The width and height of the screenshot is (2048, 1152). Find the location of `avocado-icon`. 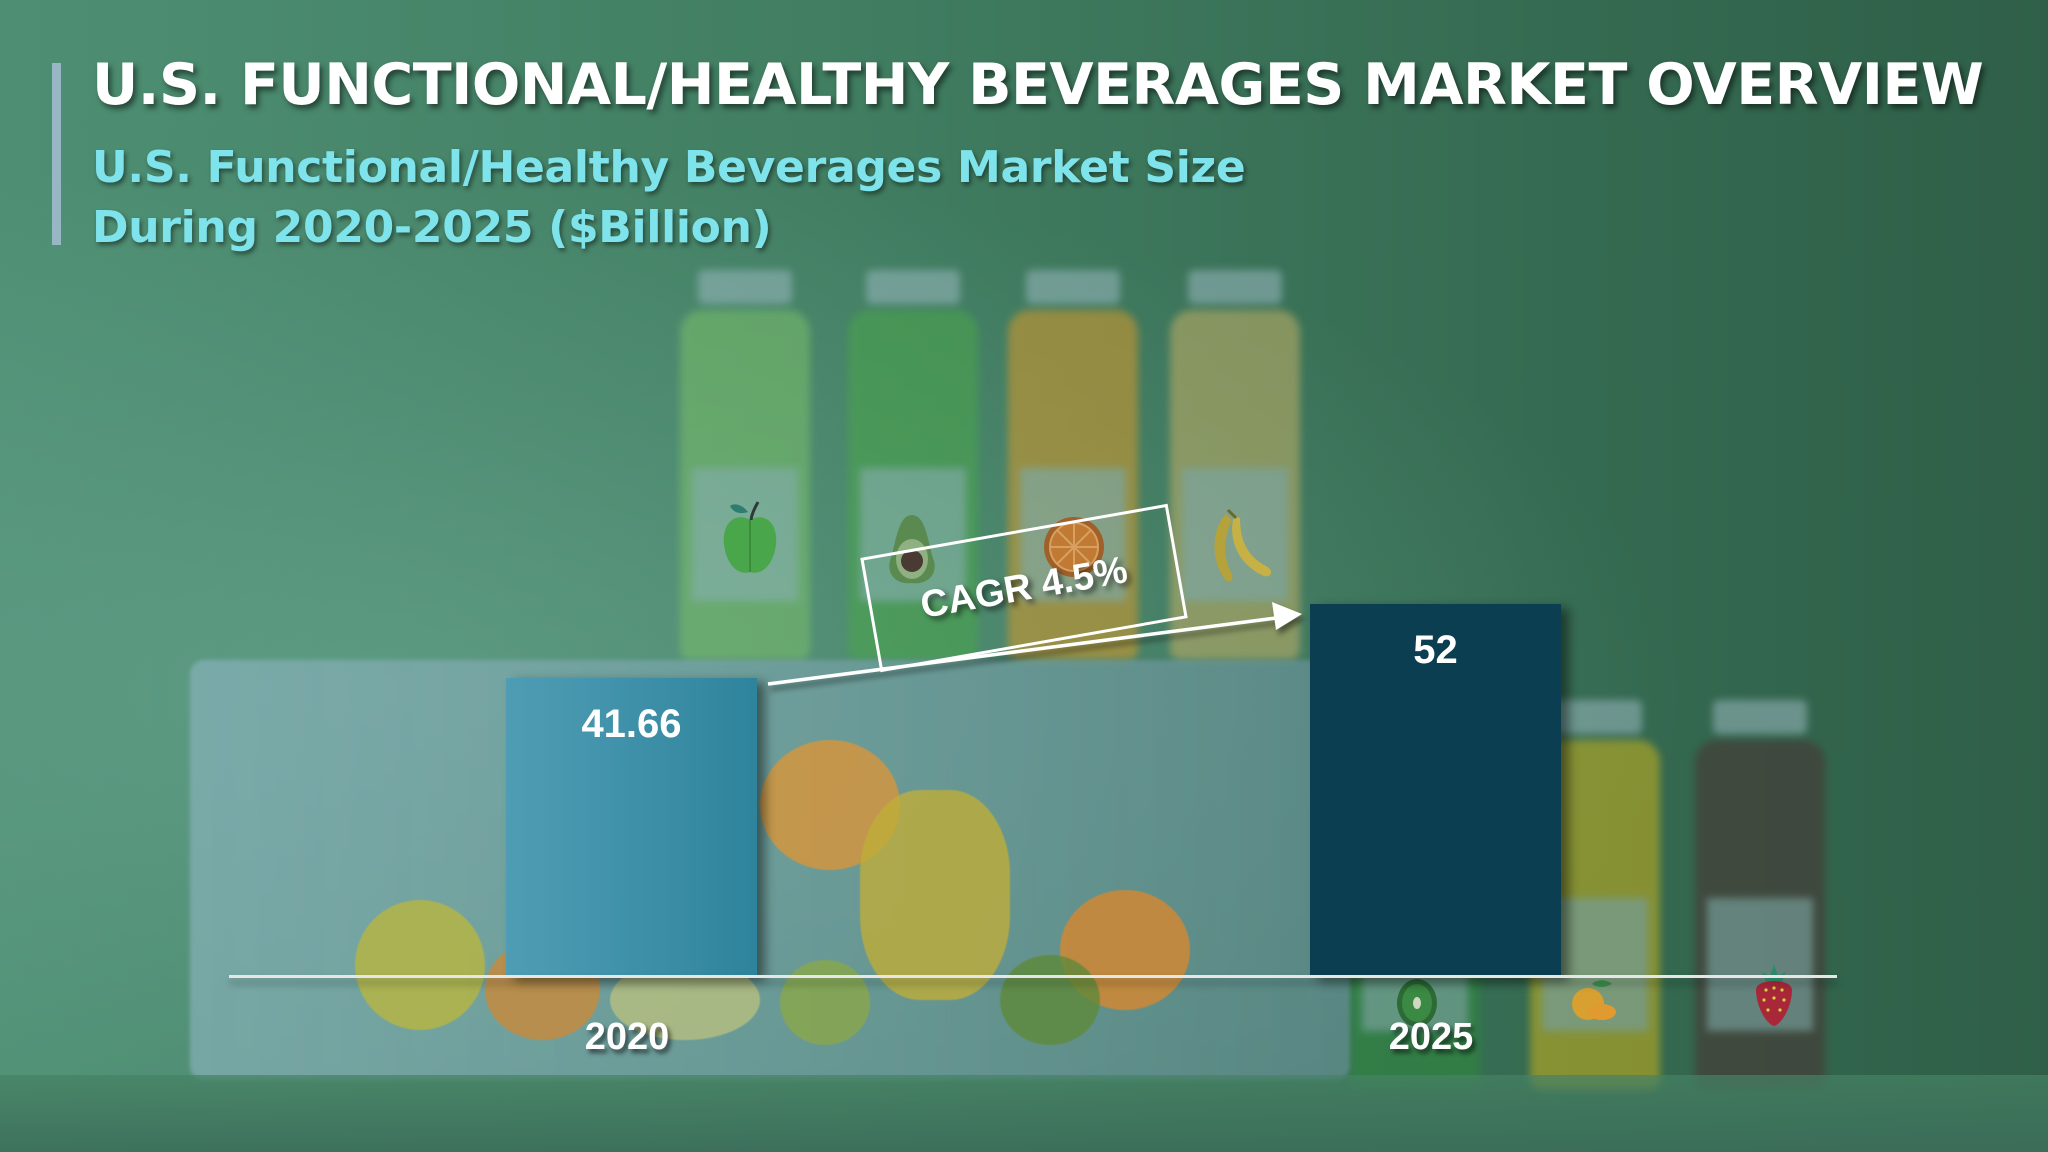

avocado-icon is located at coordinates (912, 549).